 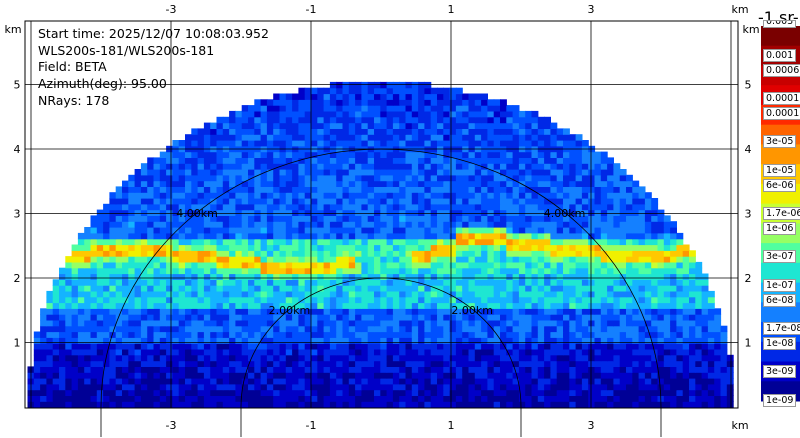 I want to click on x-tick-label-top: 3, so click(x=591, y=9).